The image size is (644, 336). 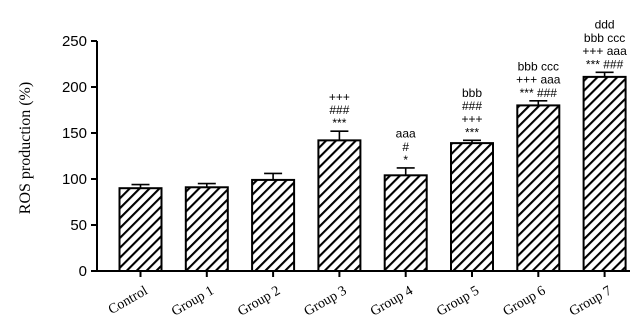 What do you see at coordinates (406, 134) in the screenshot?
I see `significance-label: aaa` at bounding box center [406, 134].